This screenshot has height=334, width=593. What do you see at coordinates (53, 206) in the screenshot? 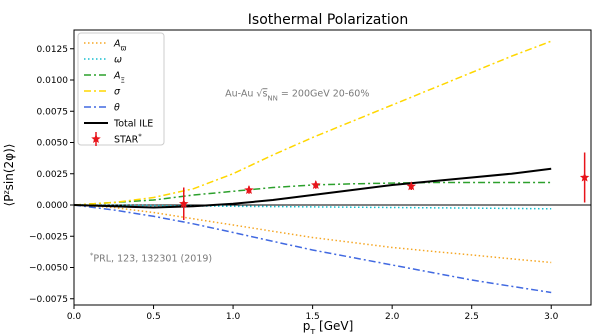
I see `y-tick-label-3: 0.0000` at bounding box center [53, 206].